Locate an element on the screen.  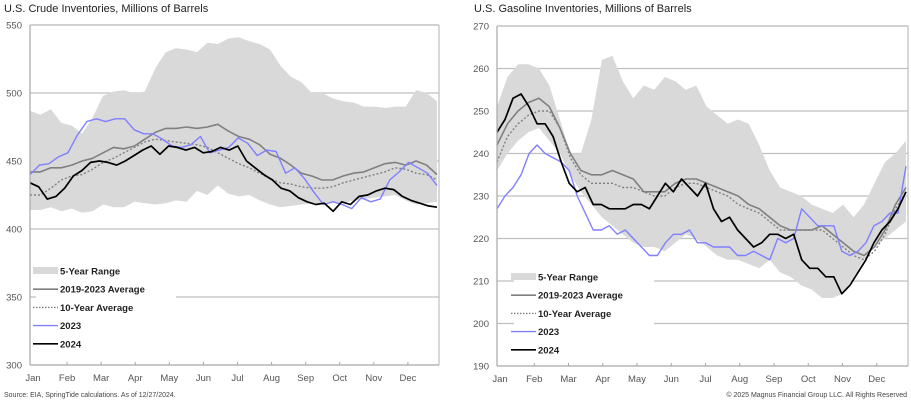
crude-legend-label: 10-Year Average is located at coordinates (96, 308).